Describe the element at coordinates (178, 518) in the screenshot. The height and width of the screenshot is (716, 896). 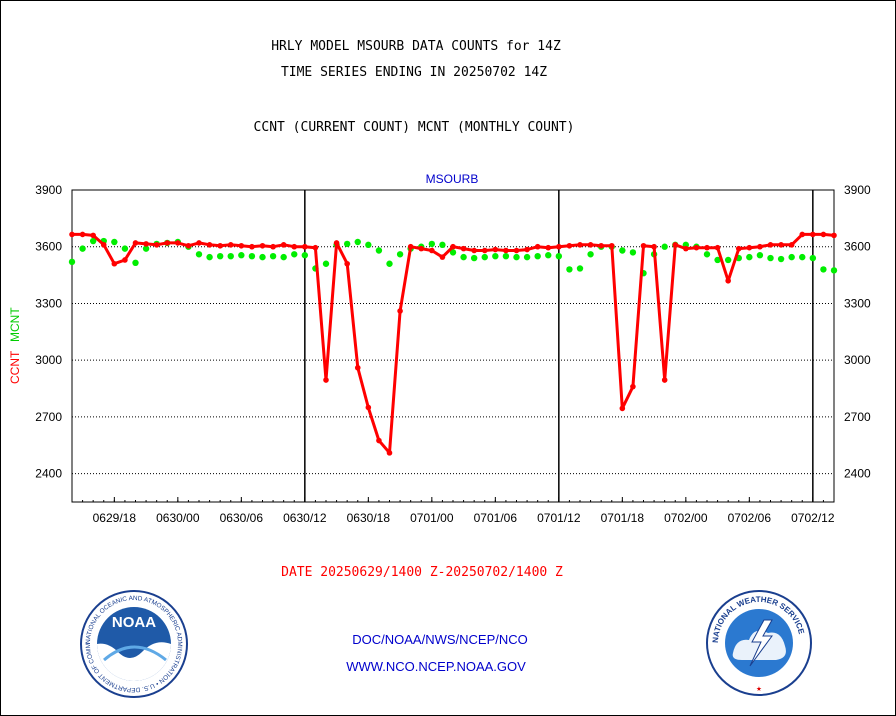
I see `x-tick-label: 0630/00` at that location.